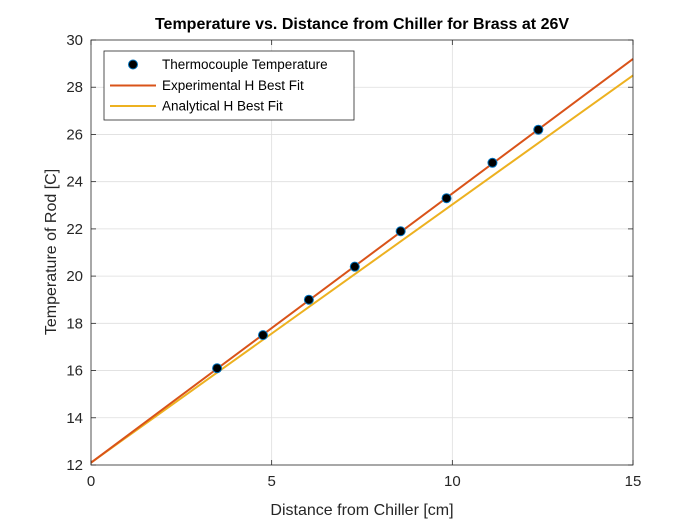 The height and width of the screenshot is (530, 700). I want to click on legend-item-analytical: Analytical H Best Fit, so click(196, 106).